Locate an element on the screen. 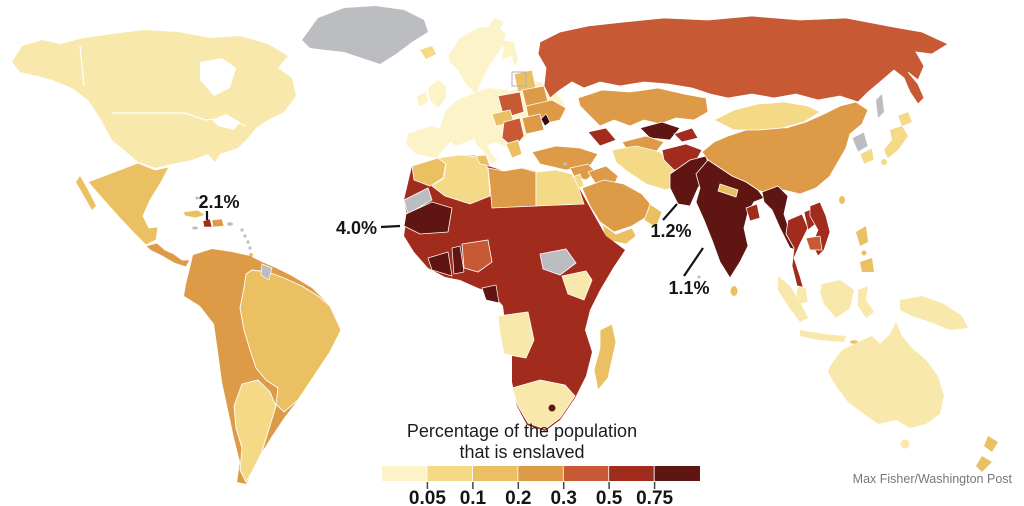  legend-tick-label: 0.1 is located at coordinates (473, 497).